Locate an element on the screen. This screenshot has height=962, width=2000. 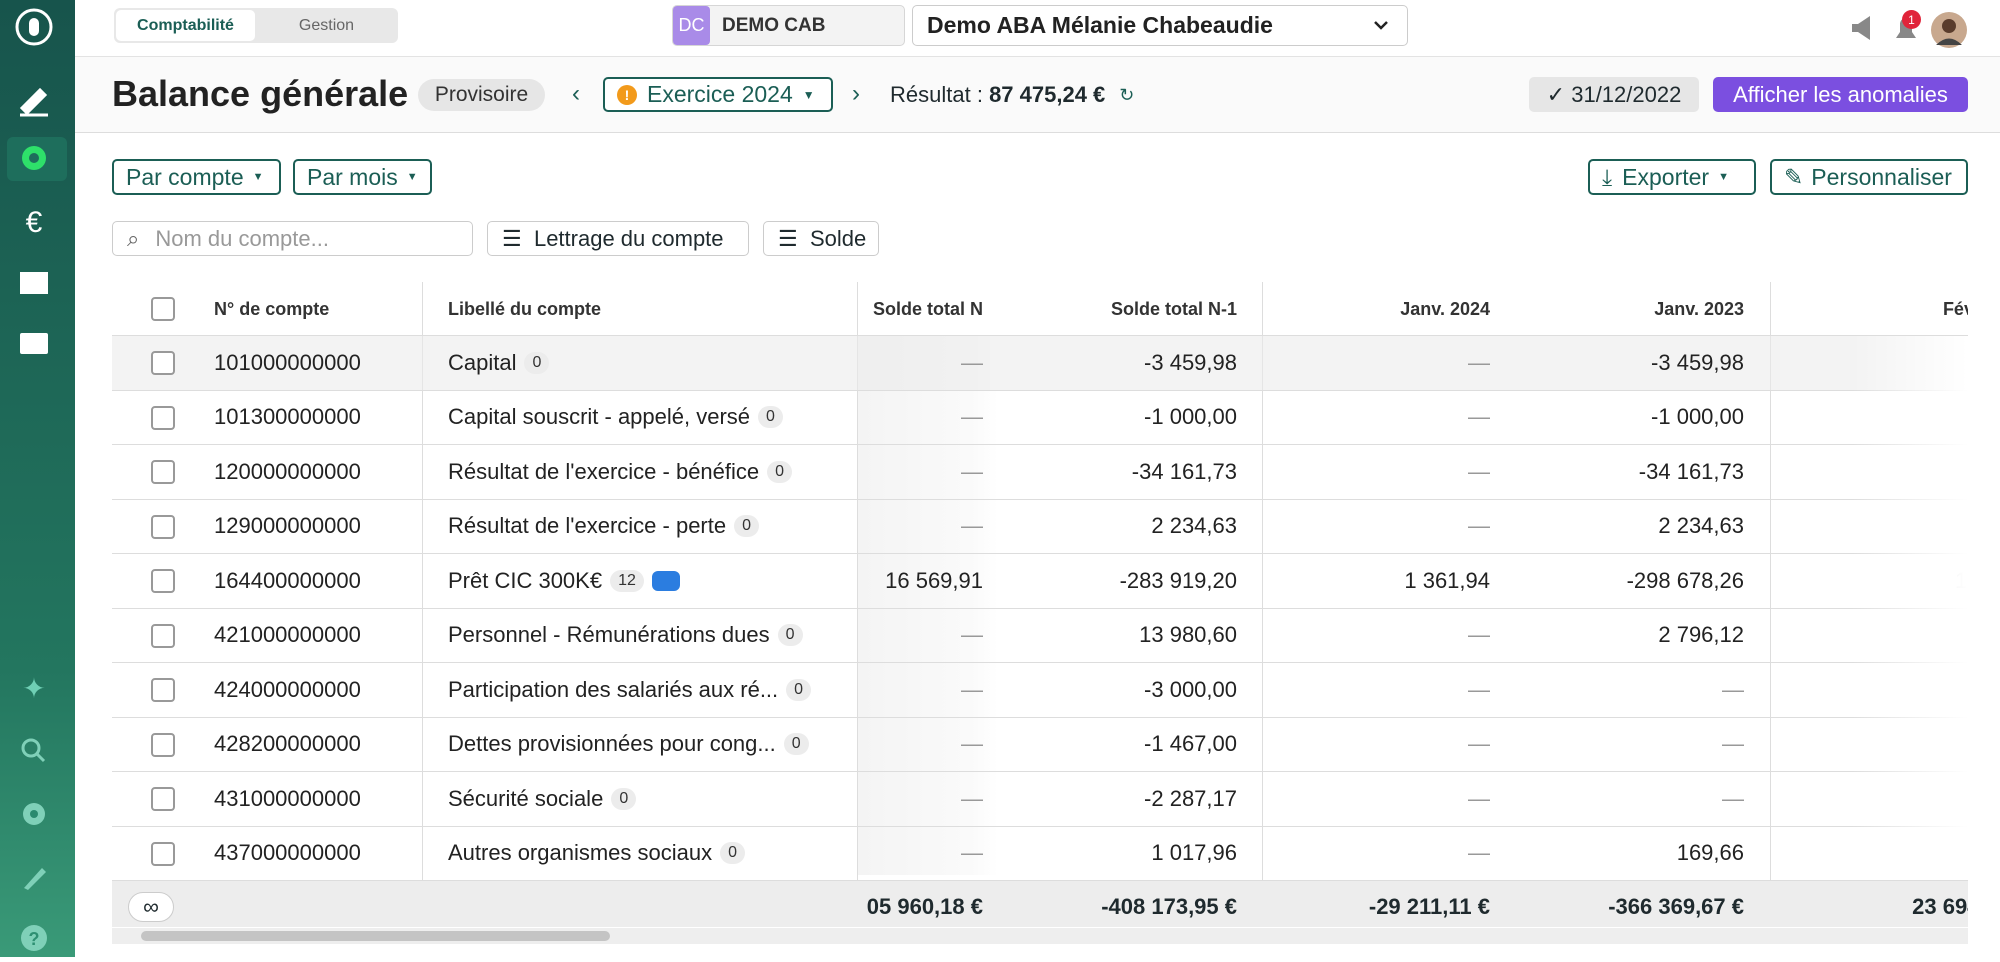
customize-button: ✎ Personnaliser is located at coordinates (1869, 177).